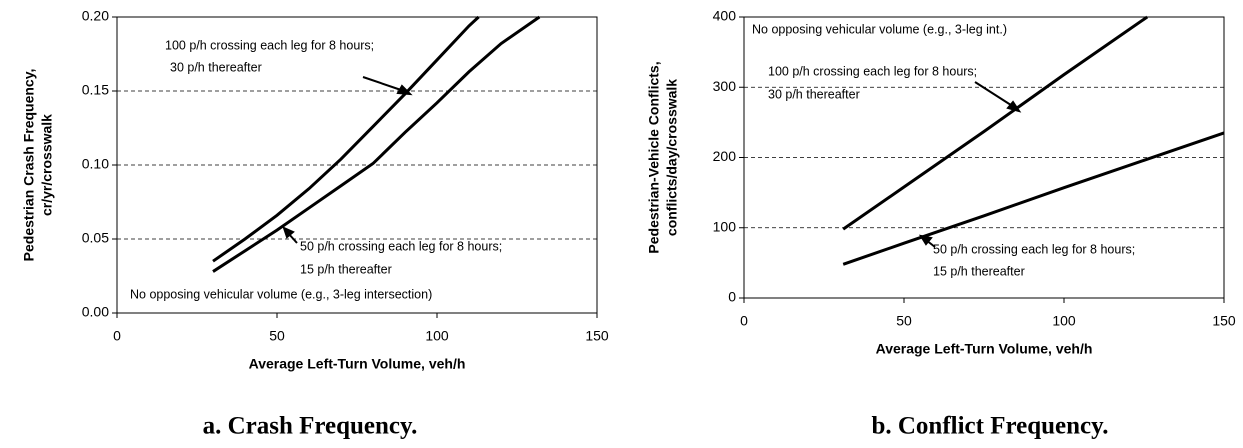 The width and height of the screenshot is (1243, 448). What do you see at coordinates (725, 16) in the screenshot?
I see `y-tick-label: 400` at bounding box center [725, 16].